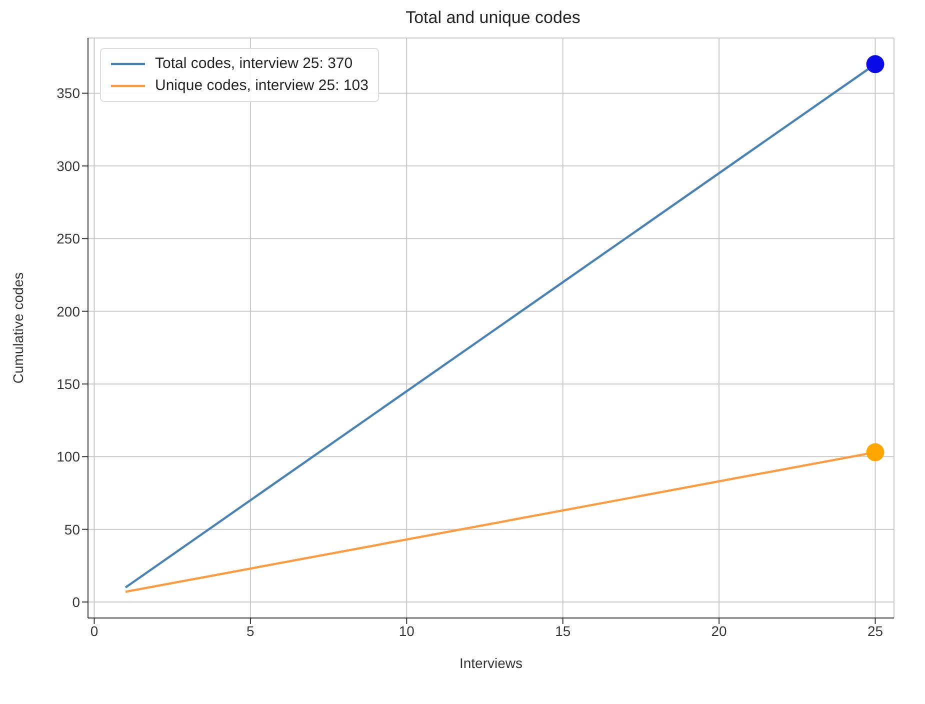 Image resolution: width=925 pixels, height=704 pixels. Describe the element at coordinates (406, 630) in the screenshot. I see `x-tick-label: 10` at that location.